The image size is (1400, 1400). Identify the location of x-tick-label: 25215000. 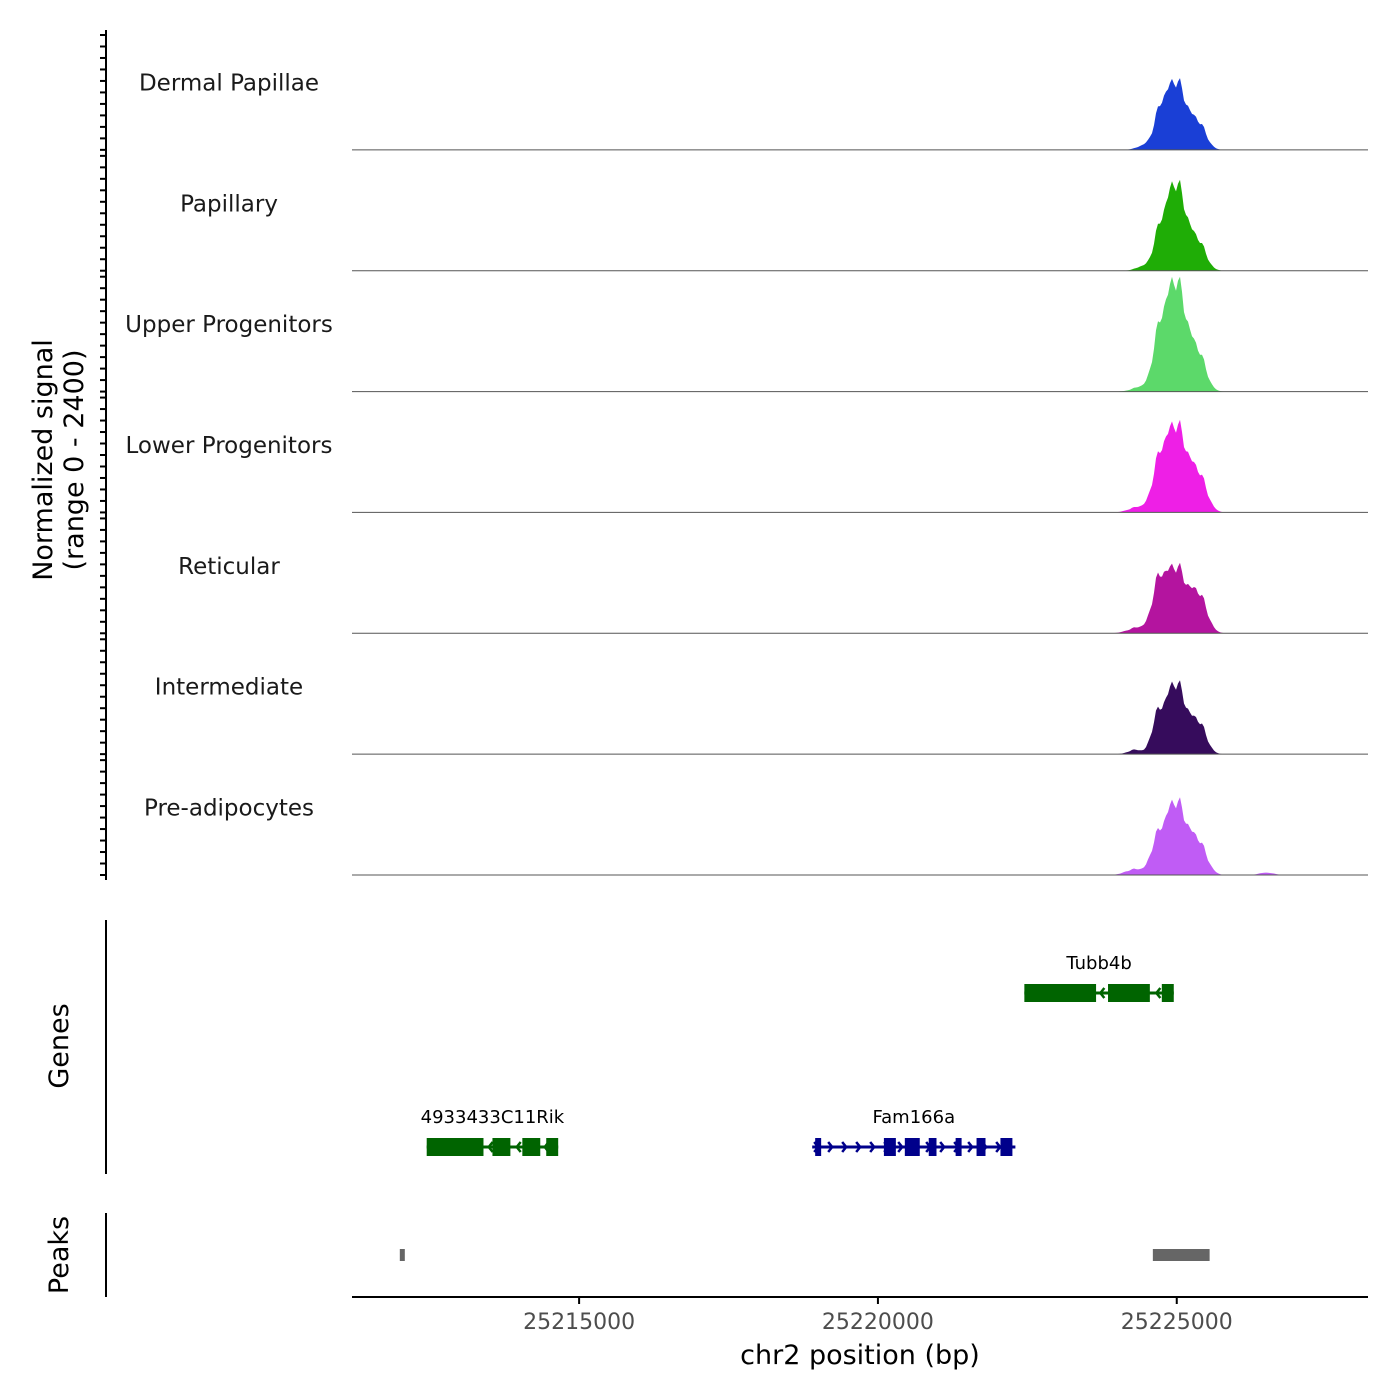
(579, 1322).